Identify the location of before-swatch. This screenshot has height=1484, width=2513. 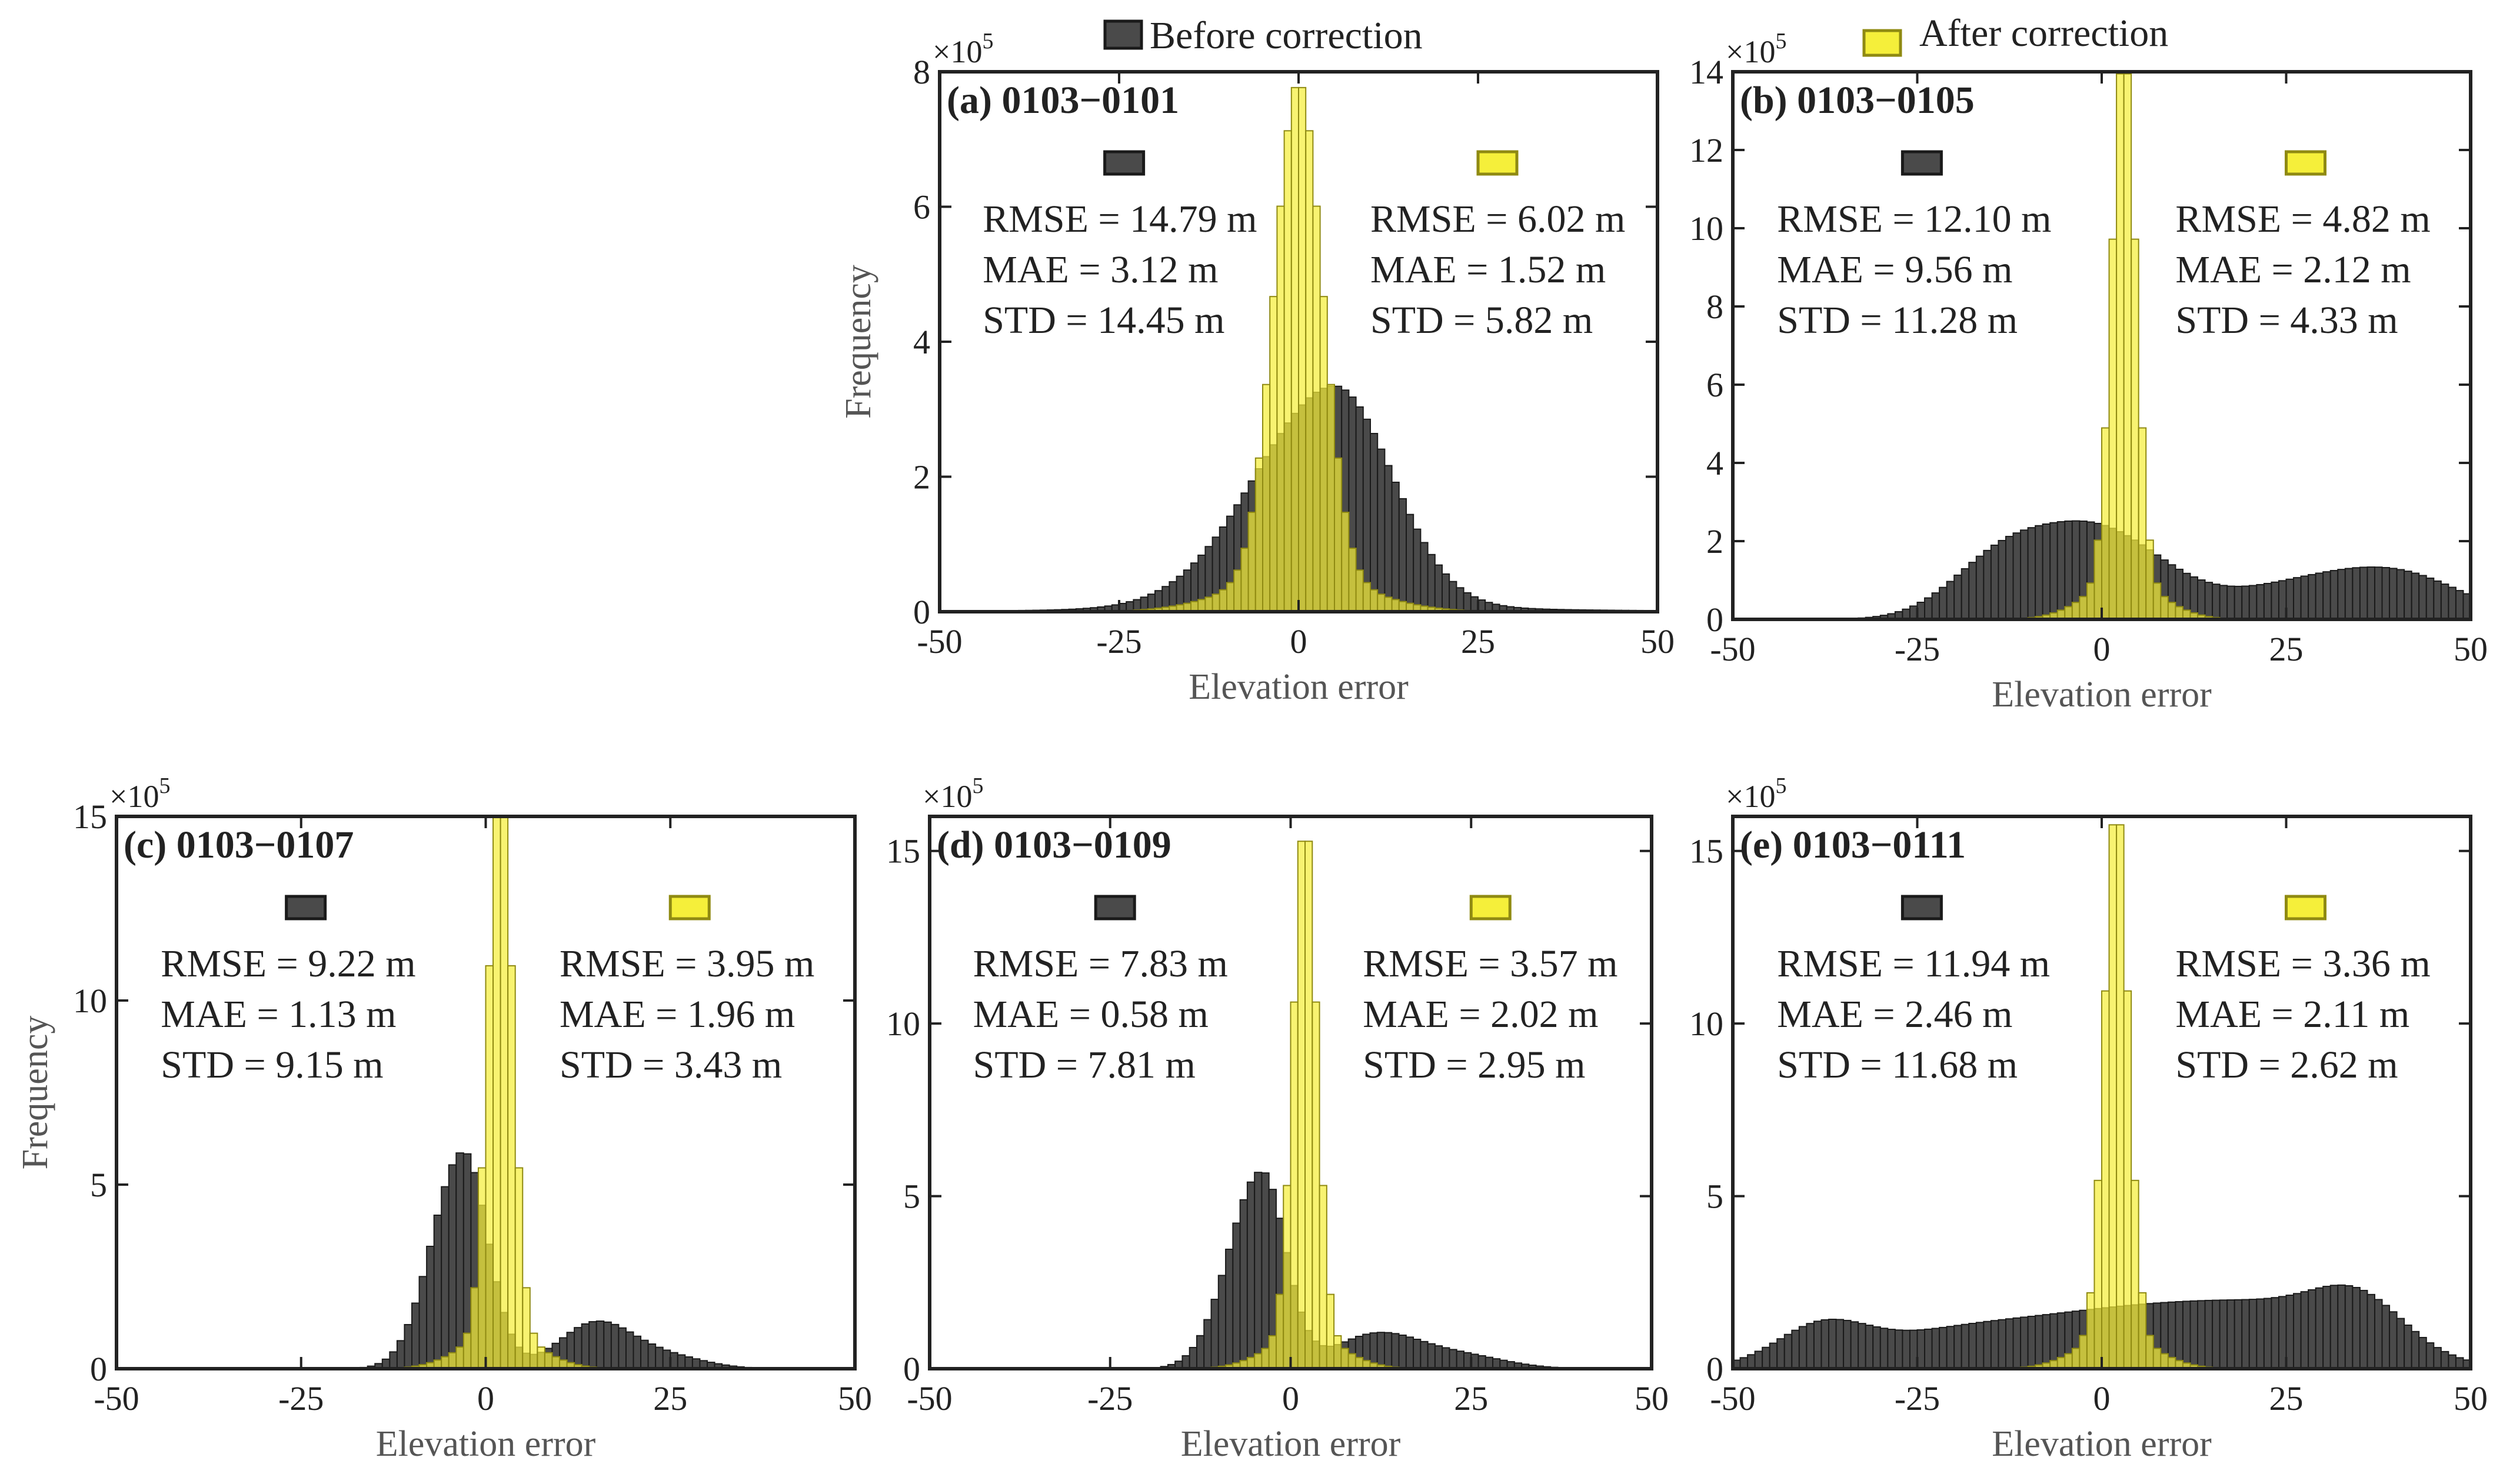
(1115, 908).